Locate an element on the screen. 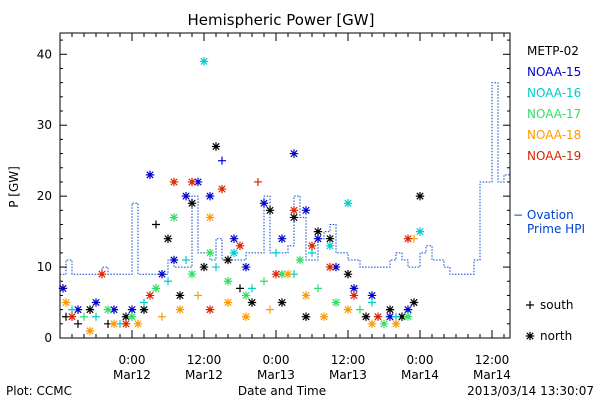 The height and width of the screenshot is (404, 600). x-tick-label: 12:00 is located at coordinates (492, 360).